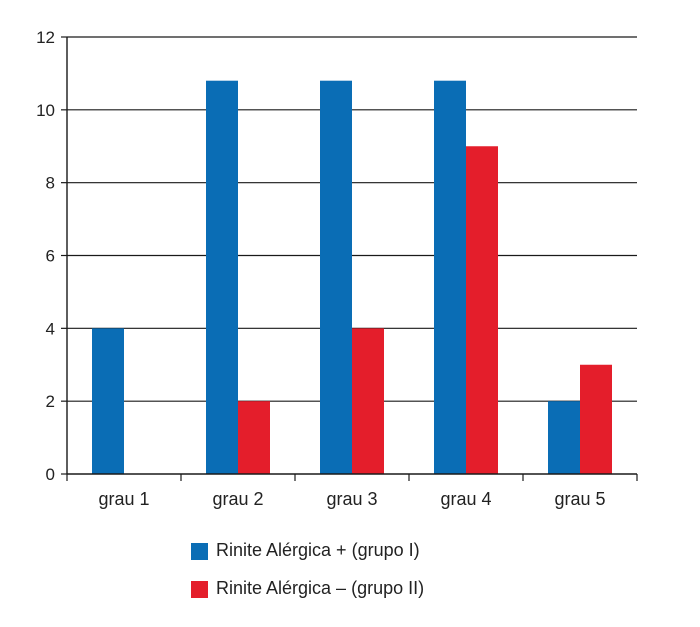 The width and height of the screenshot is (700, 627). Describe the element at coordinates (50, 256) in the screenshot. I see `y-tick-label: 6` at that location.